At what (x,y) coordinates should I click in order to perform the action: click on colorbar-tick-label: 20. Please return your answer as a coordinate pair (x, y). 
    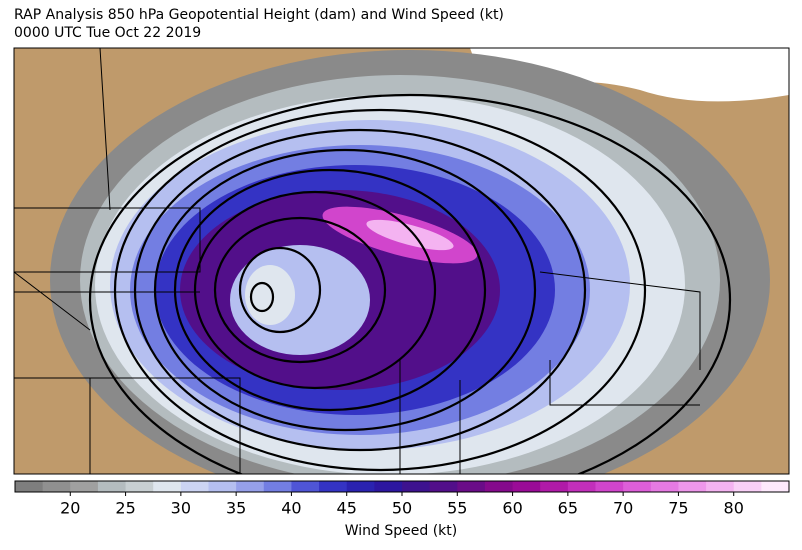
    Looking at the image, I should click on (70, 508).